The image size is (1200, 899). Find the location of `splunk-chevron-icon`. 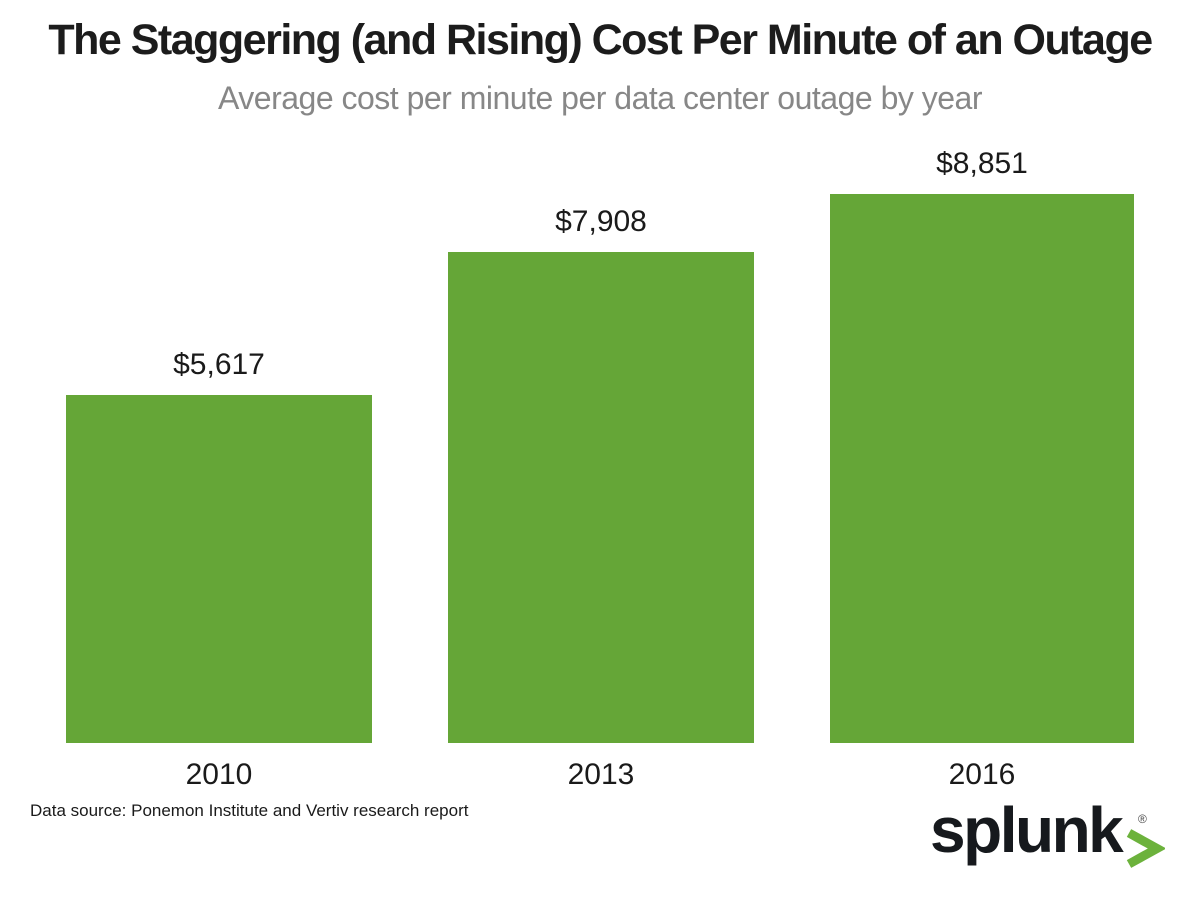

splunk-chevron-icon is located at coordinates (1145, 848).